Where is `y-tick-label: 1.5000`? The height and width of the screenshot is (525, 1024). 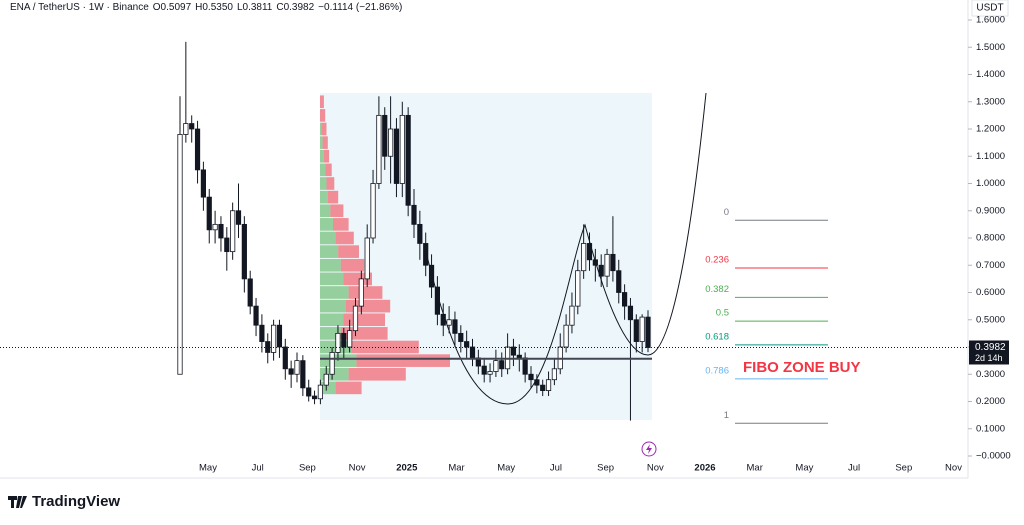
y-tick-label: 1.5000 is located at coordinates (990, 47).